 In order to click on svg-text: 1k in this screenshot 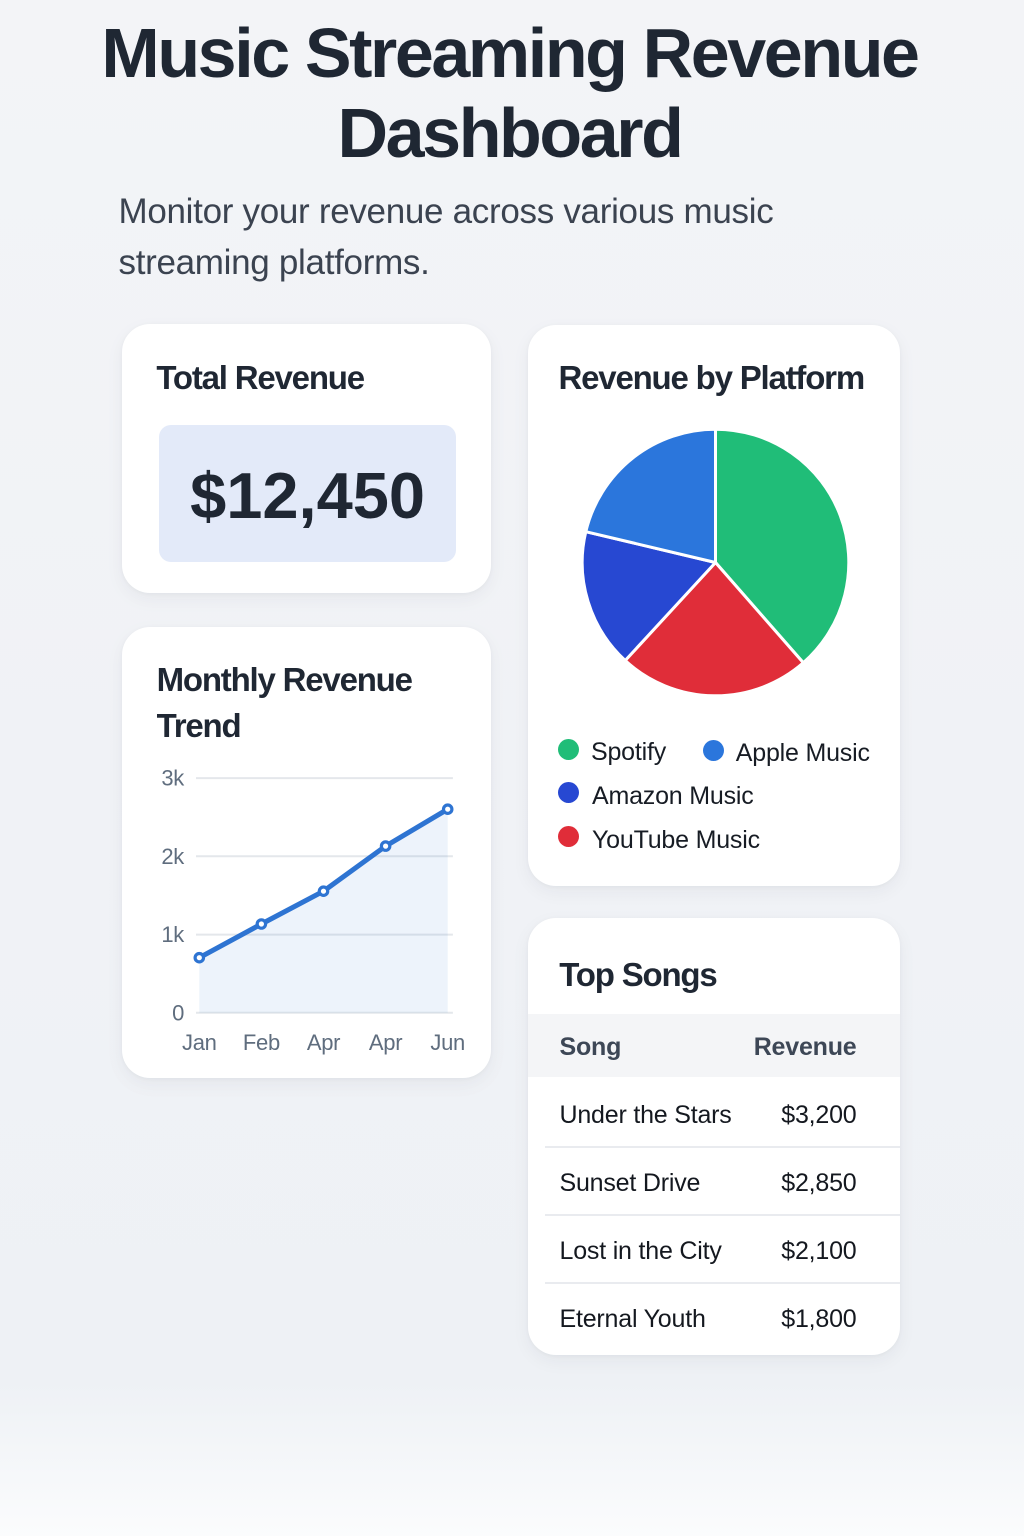, I will do `click(173, 934)`.